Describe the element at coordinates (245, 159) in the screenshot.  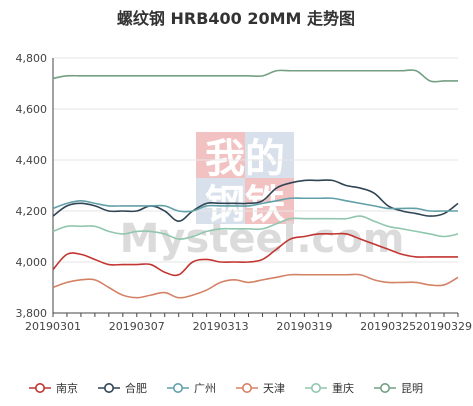
I see `watermark-text-top: 我的` at that location.